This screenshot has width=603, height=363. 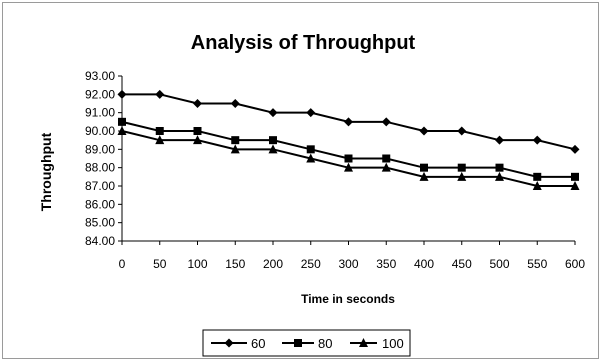 I want to click on x-tick-label: 300, so click(x=348, y=264).